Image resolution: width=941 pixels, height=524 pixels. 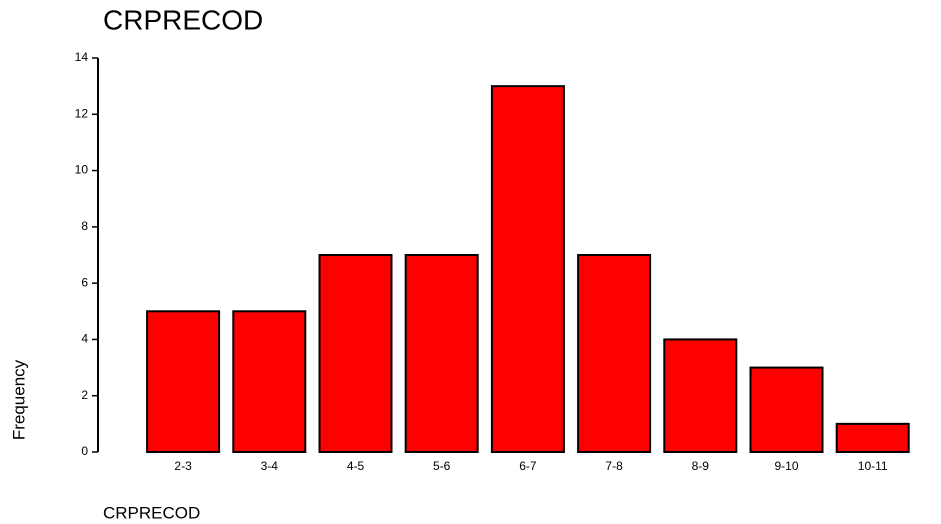 What do you see at coordinates (84, 339) in the screenshot?
I see `y-tick-label: 4` at bounding box center [84, 339].